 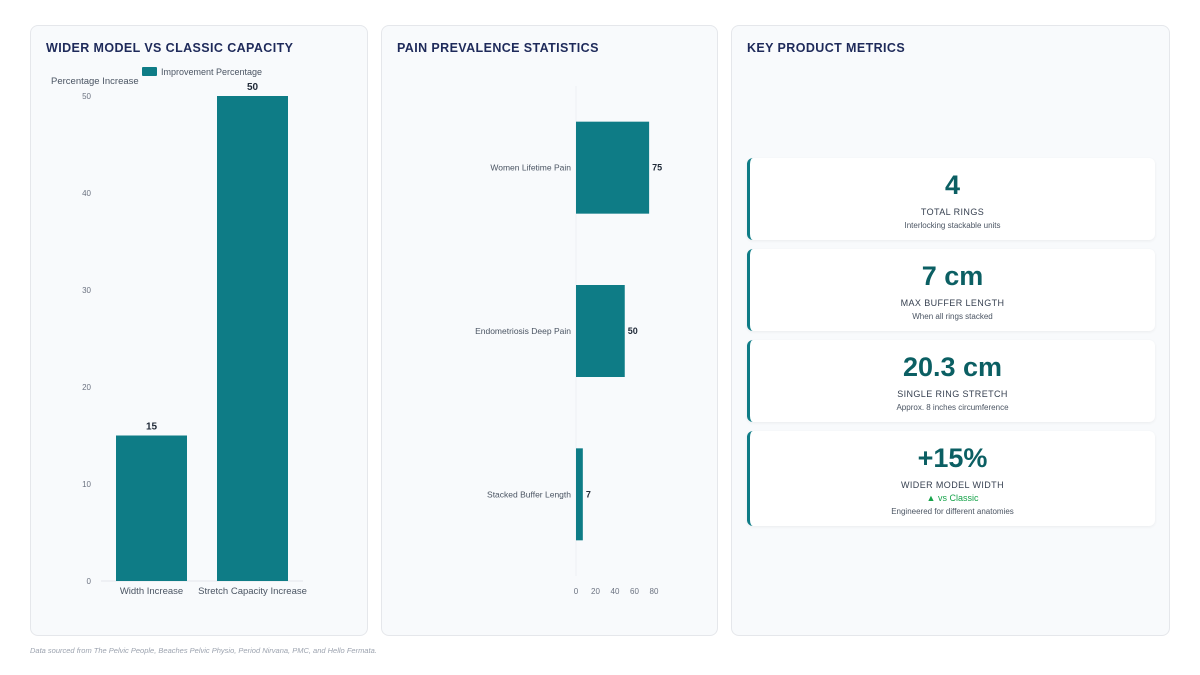 What do you see at coordinates (86, 96) in the screenshot?
I see `y-tick-label: 50` at bounding box center [86, 96].